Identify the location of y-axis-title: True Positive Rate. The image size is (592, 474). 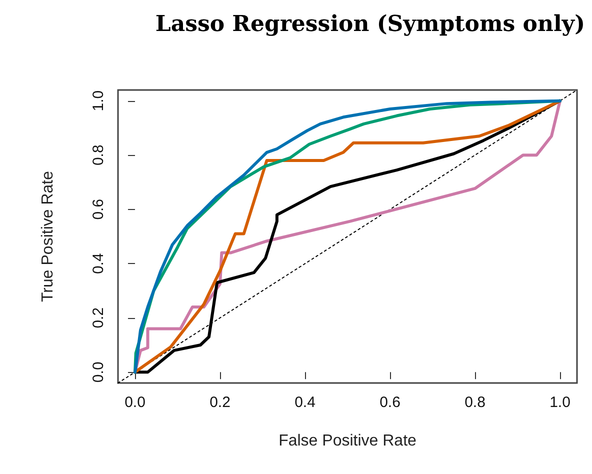
(48, 236).